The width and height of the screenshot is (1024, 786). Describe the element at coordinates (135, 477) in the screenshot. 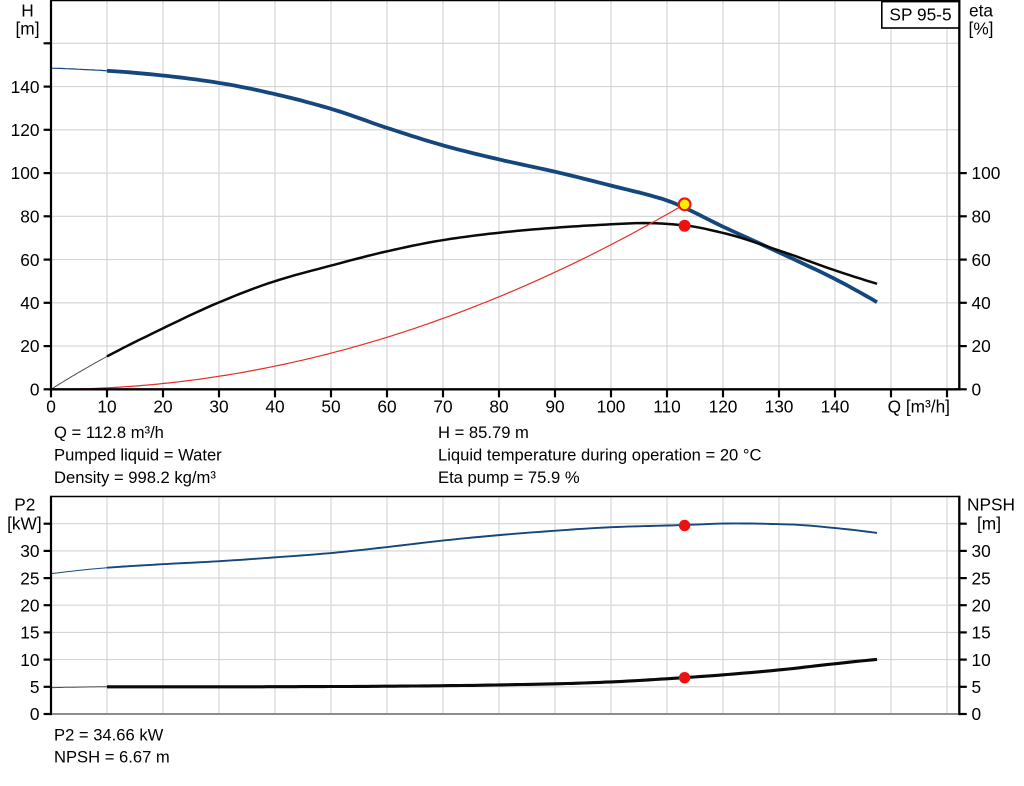

I see `svg-text: Density = 998.2 kg/m³` at that location.